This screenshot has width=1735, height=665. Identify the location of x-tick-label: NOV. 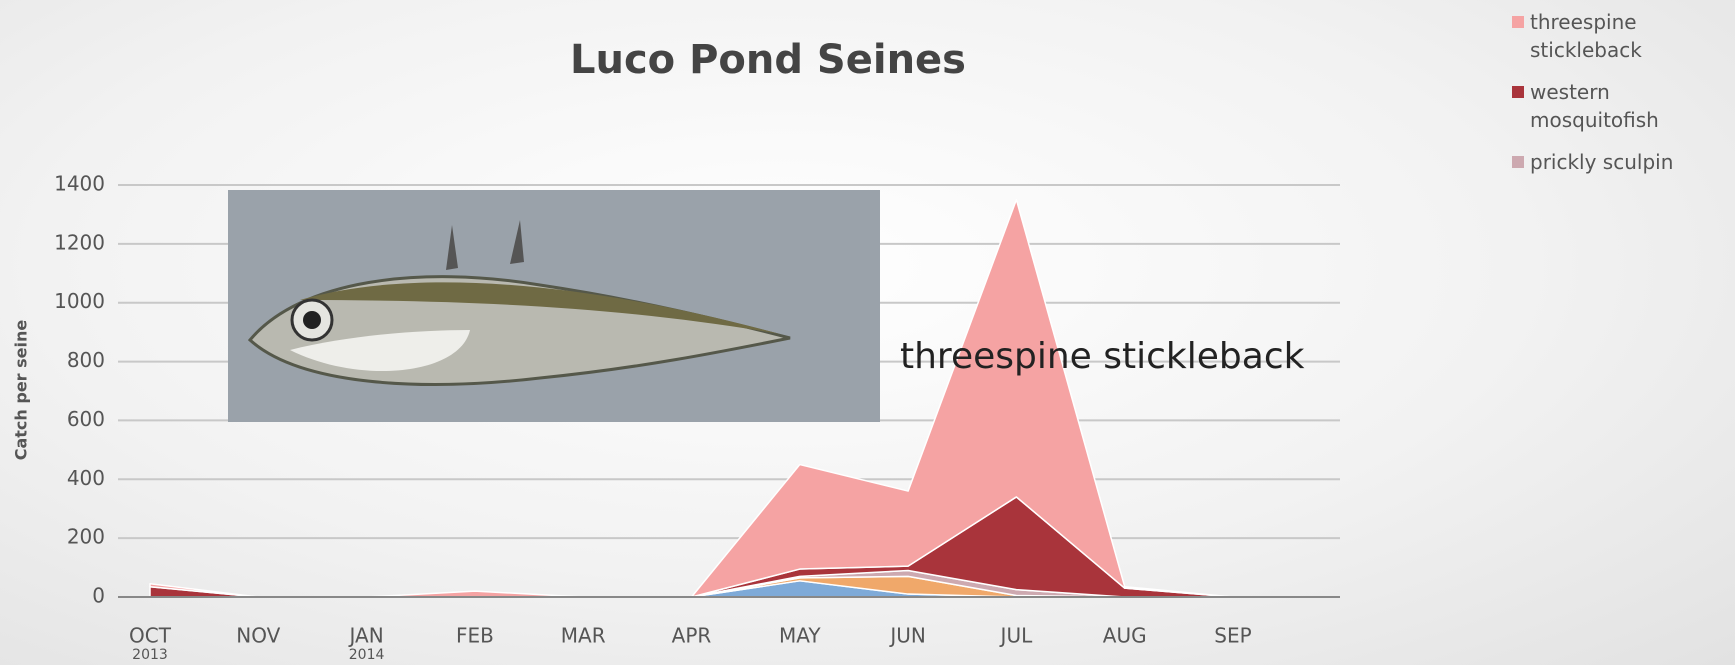
(258, 636).